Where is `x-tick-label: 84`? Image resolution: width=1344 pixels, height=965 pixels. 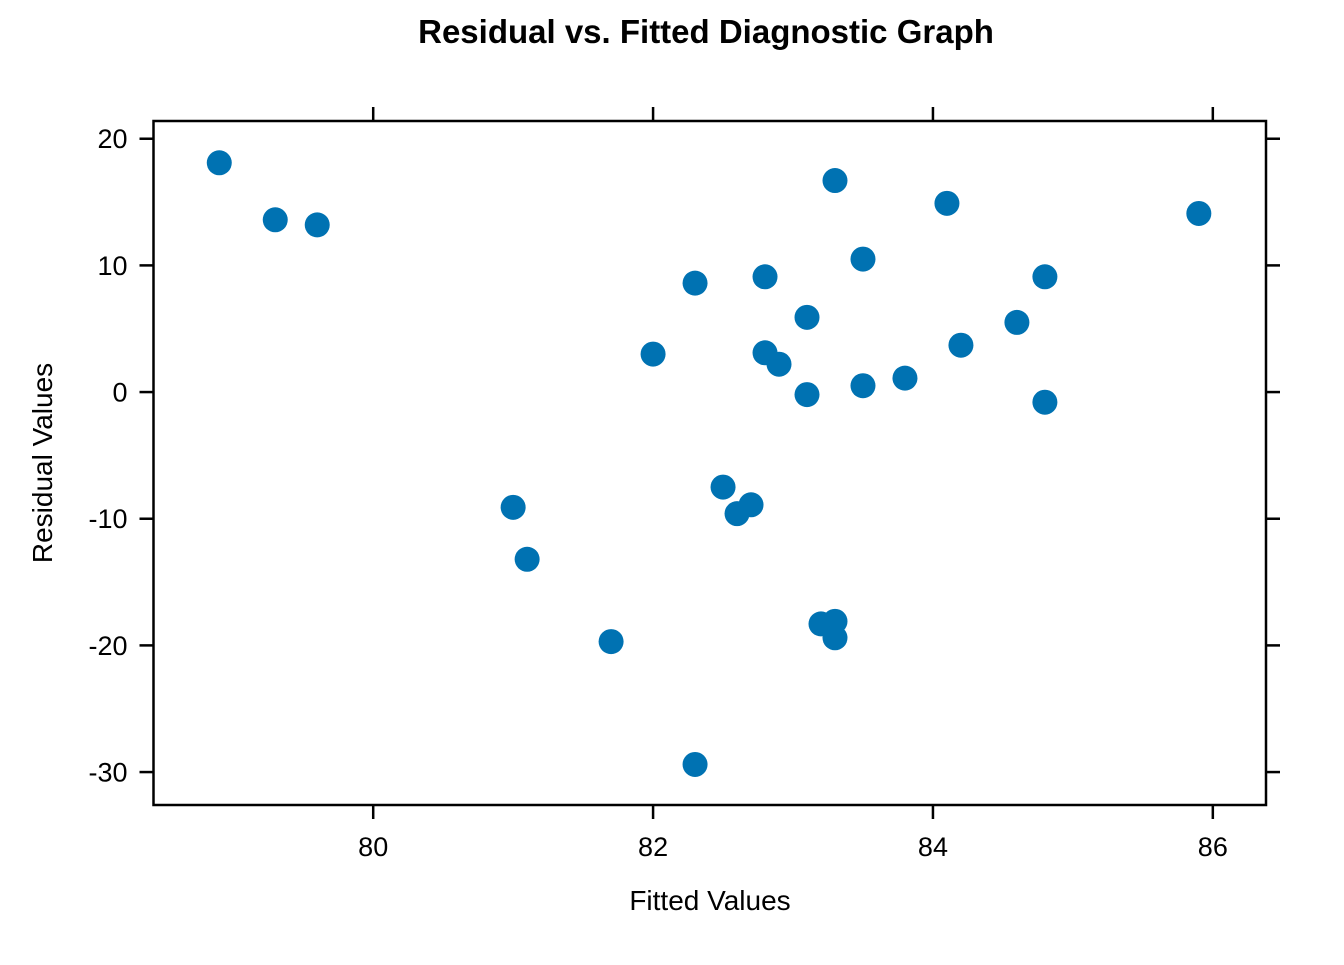
x-tick-label: 84 is located at coordinates (933, 847).